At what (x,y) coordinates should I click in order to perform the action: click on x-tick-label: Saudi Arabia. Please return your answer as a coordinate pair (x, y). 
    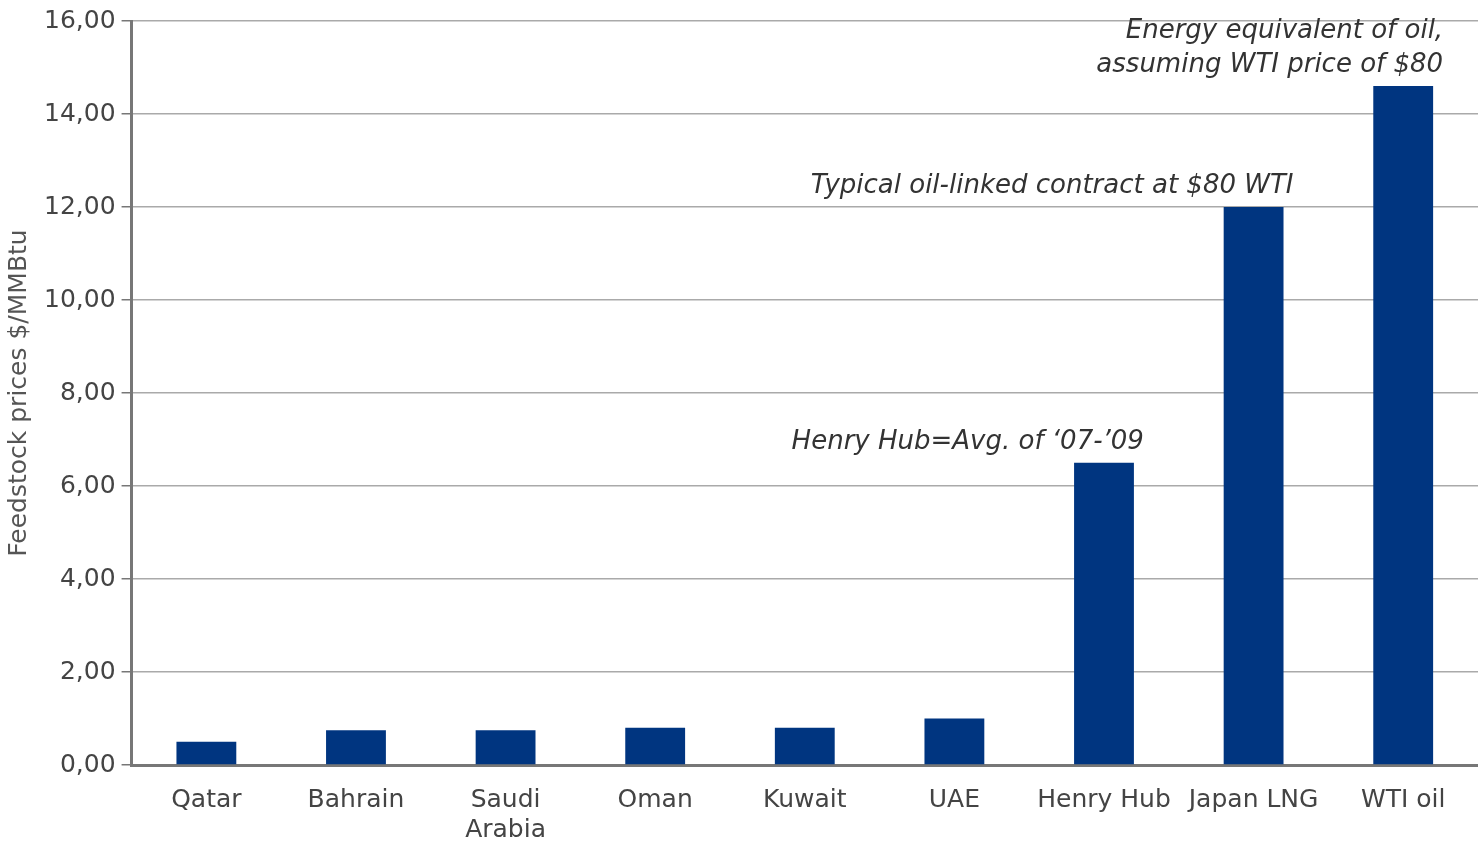
    Looking at the image, I should click on (505, 813).